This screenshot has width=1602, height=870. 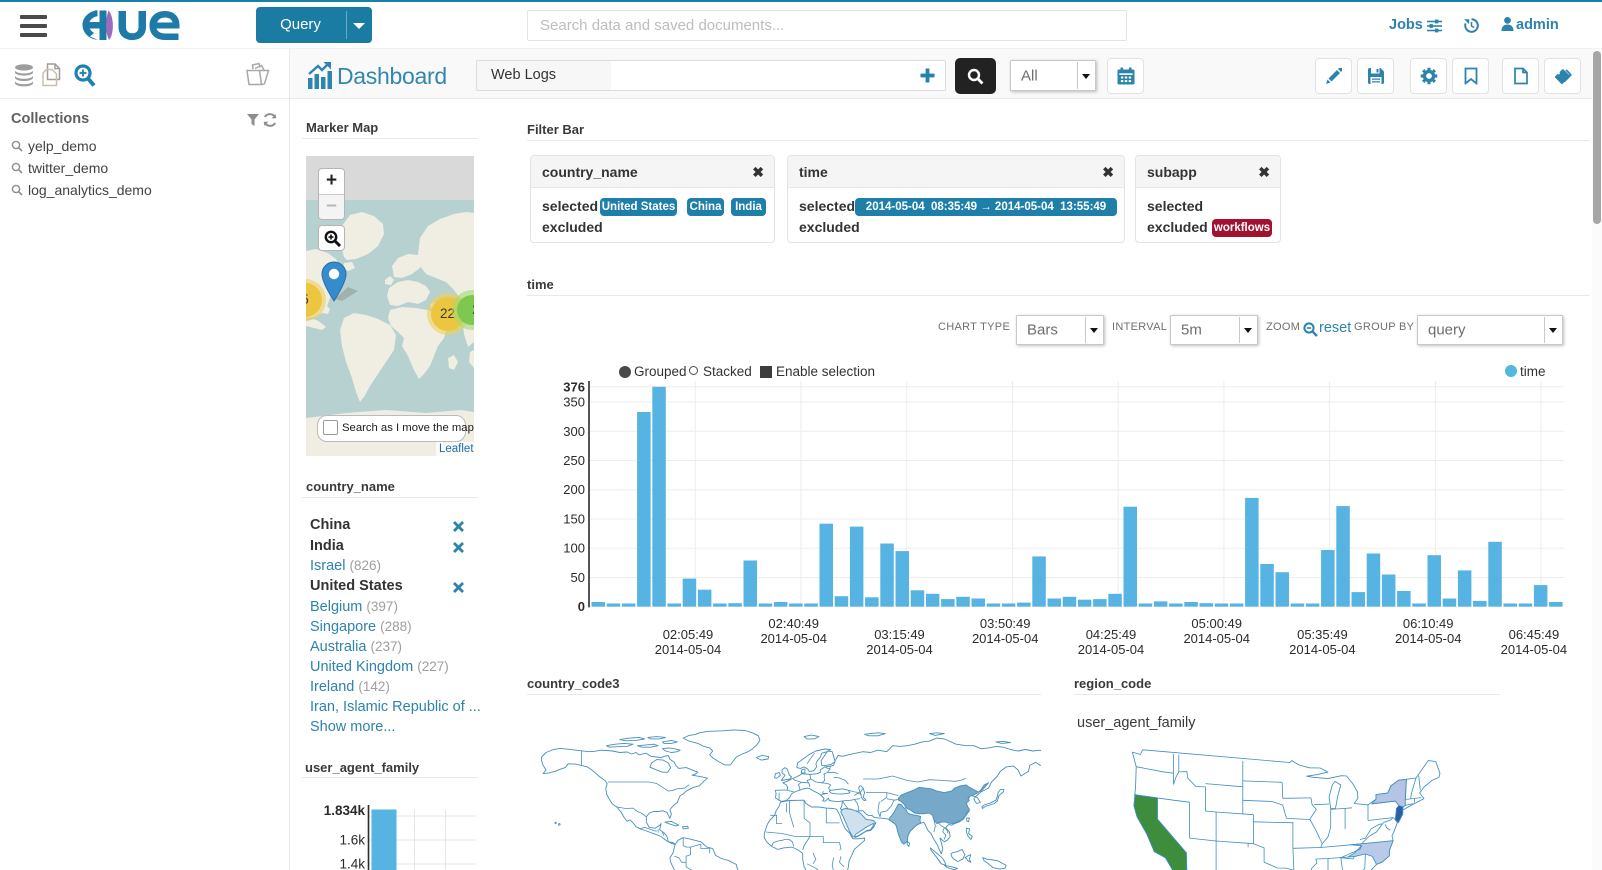 I want to click on svg-text: 1.6k, so click(x=352, y=840).